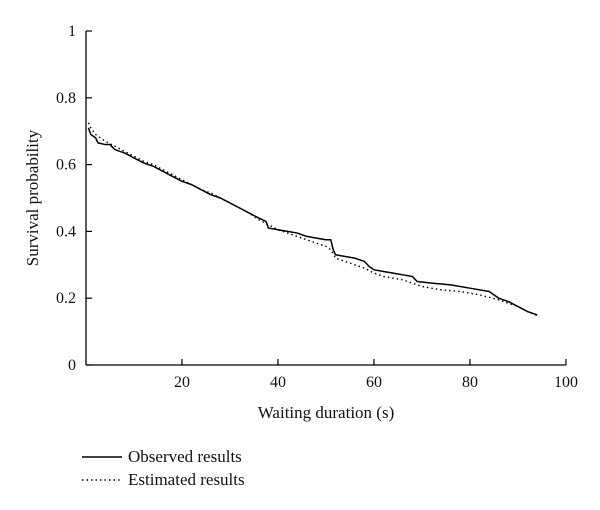 The image size is (600, 510). What do you see at coordinates (163, 468) in the screenshot?
I see `legend: Observed results Estimated results` at bounding box center [163, 468].